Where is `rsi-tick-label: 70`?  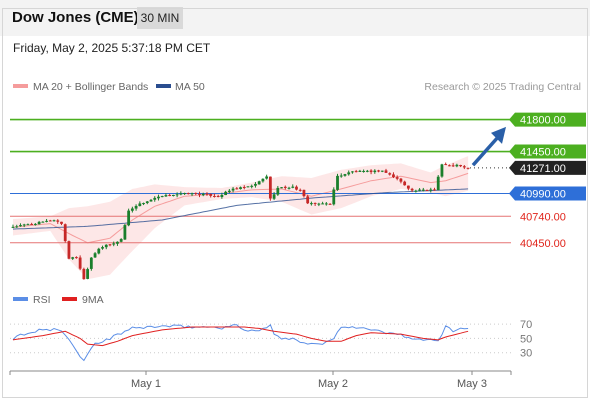 rsi-tick-label: 70 is located at coordinates (526, 325).